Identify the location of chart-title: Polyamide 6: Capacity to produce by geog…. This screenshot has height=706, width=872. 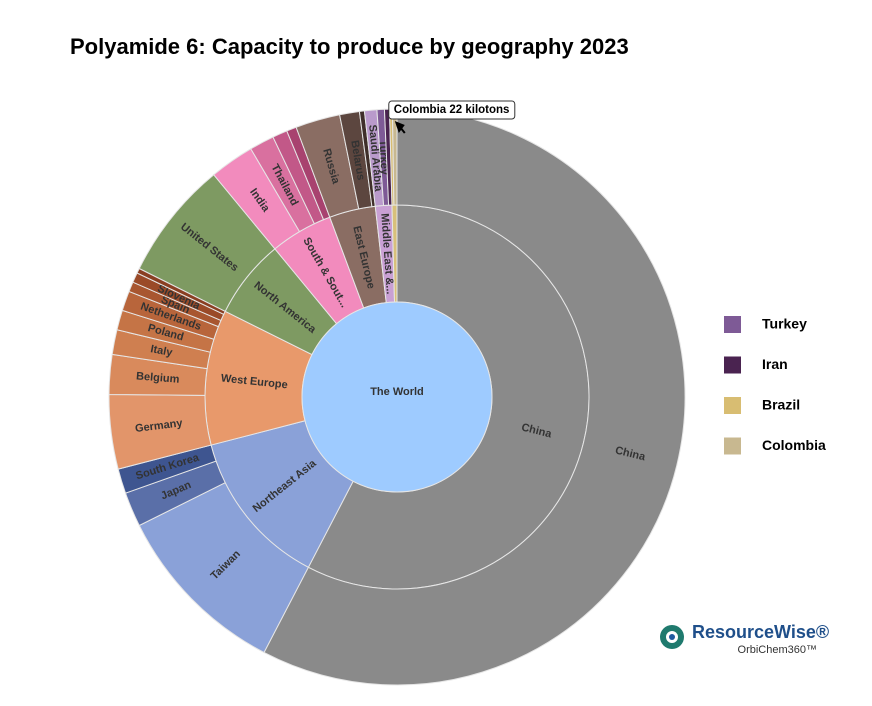
(349, 46).